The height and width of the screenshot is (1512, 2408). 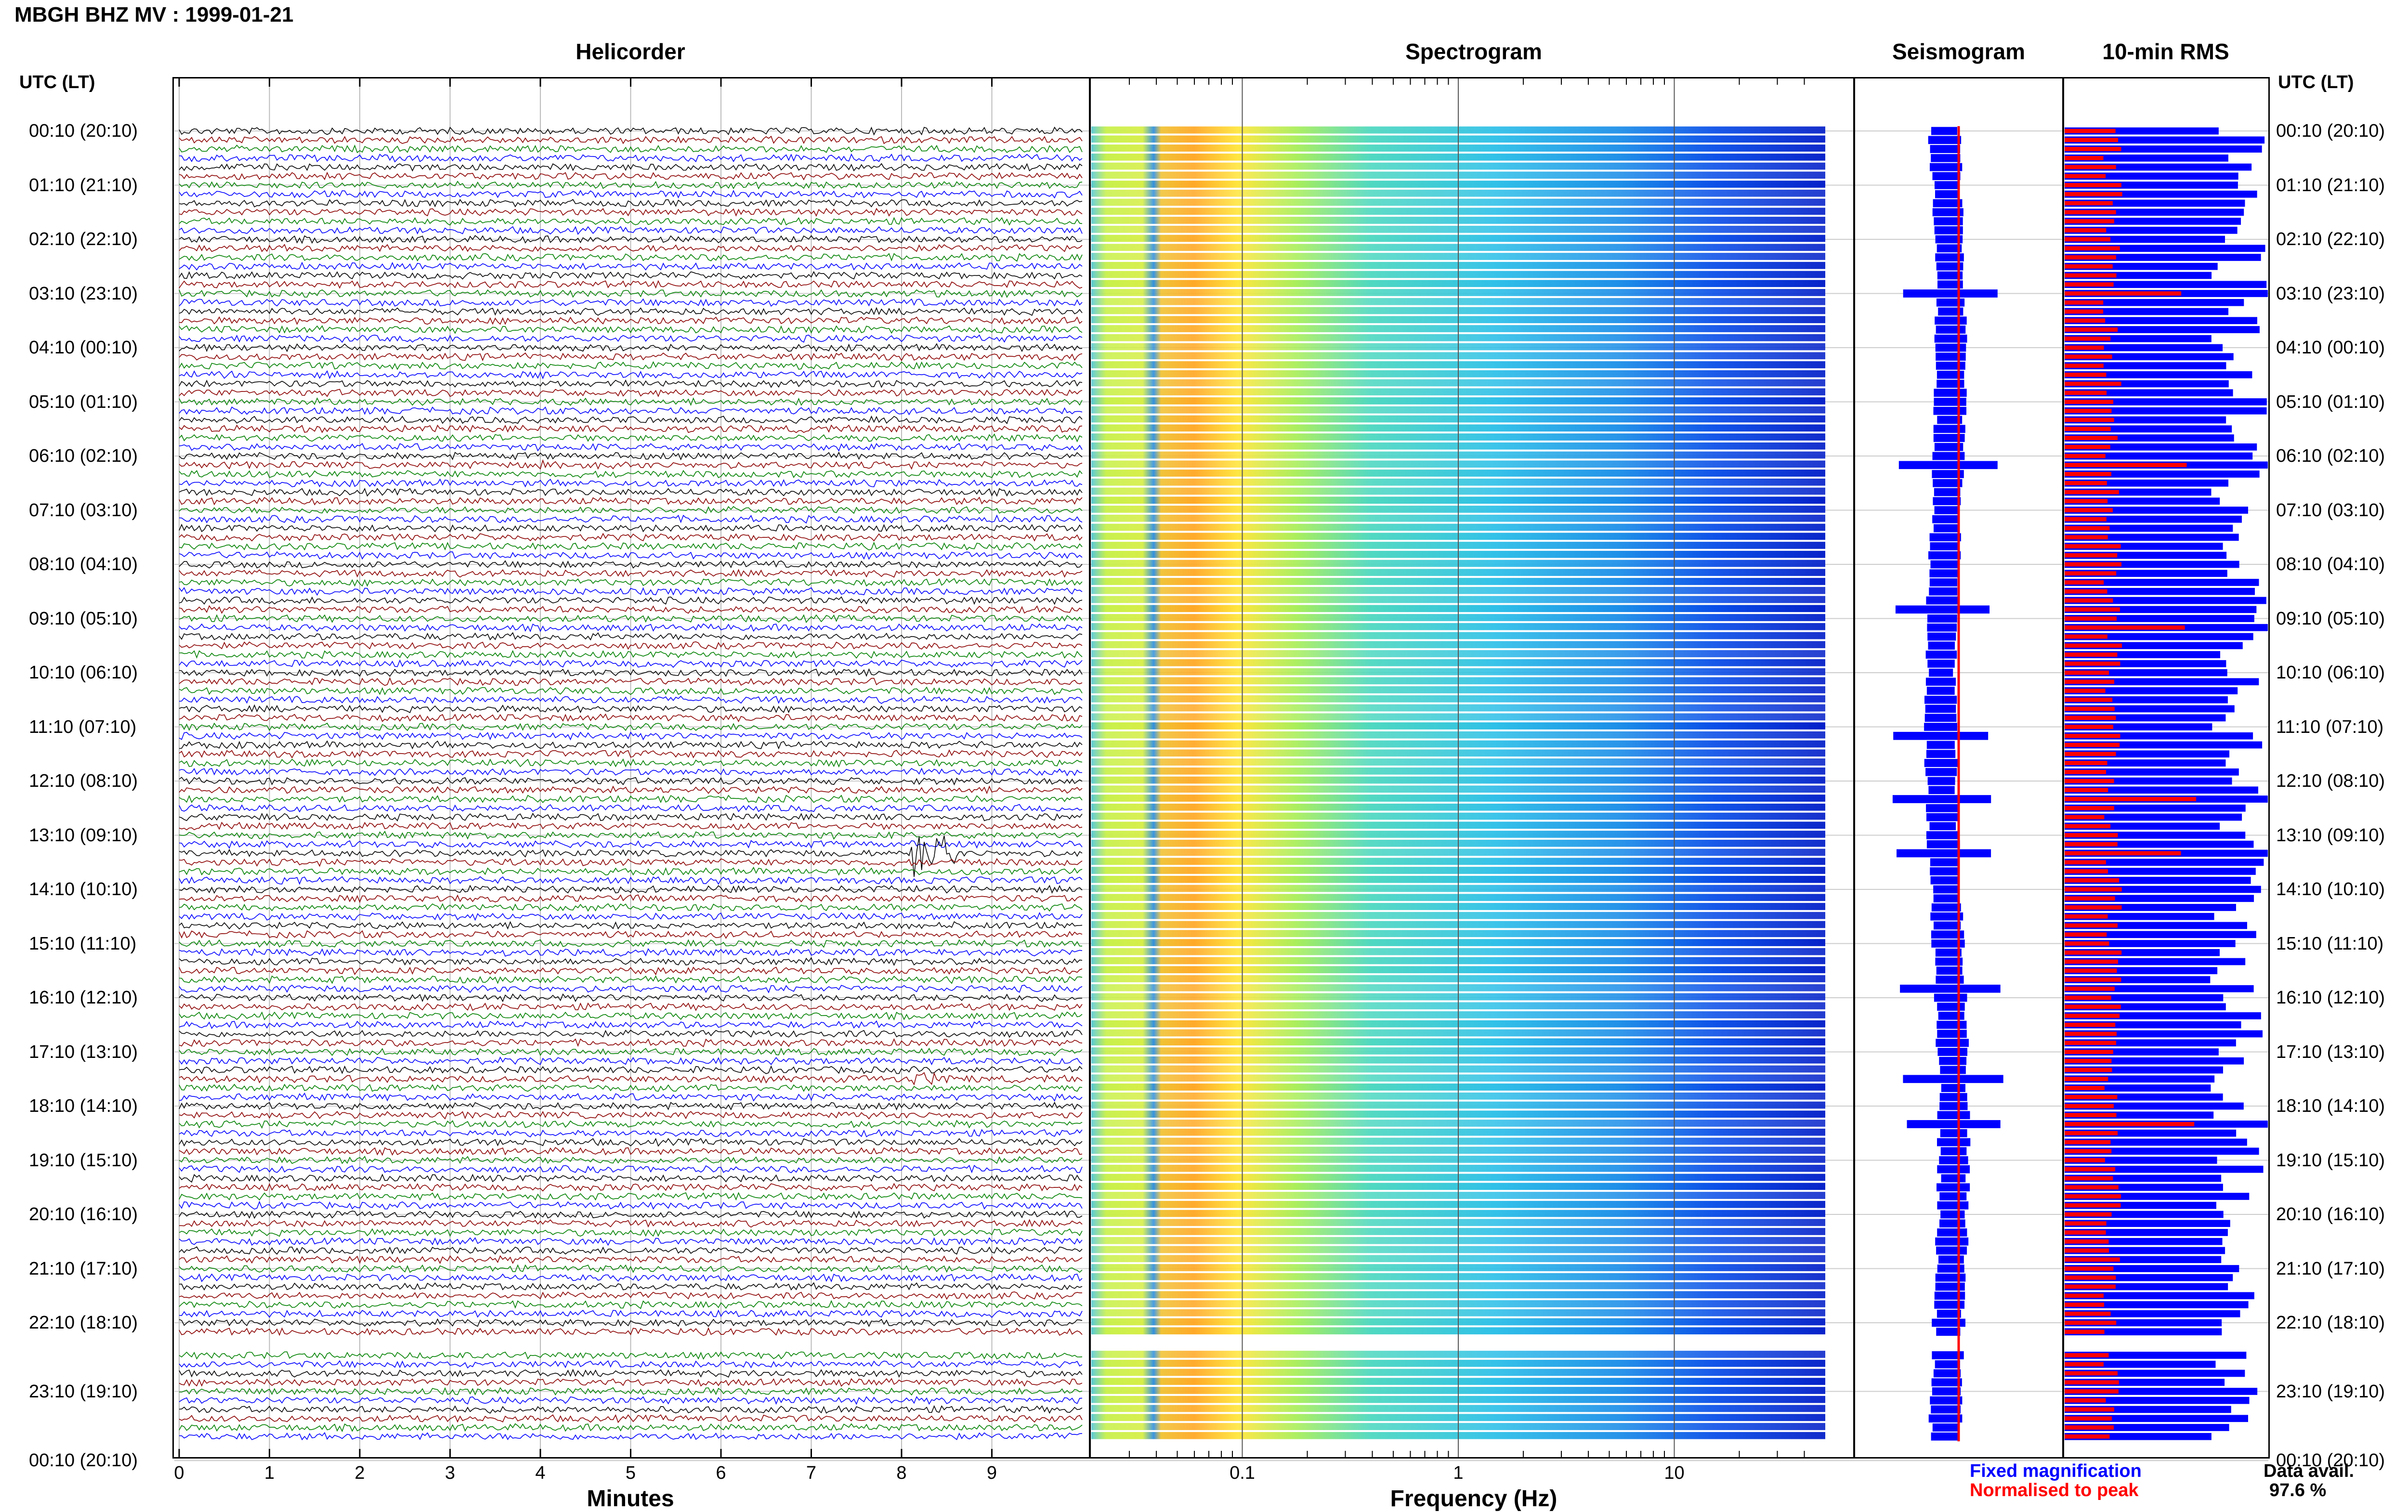 What do you see at coordinates (83, 835) in the screenshot?
I see `row-label-left: 13:10 (09:10)` at bounding box center [83, 835].